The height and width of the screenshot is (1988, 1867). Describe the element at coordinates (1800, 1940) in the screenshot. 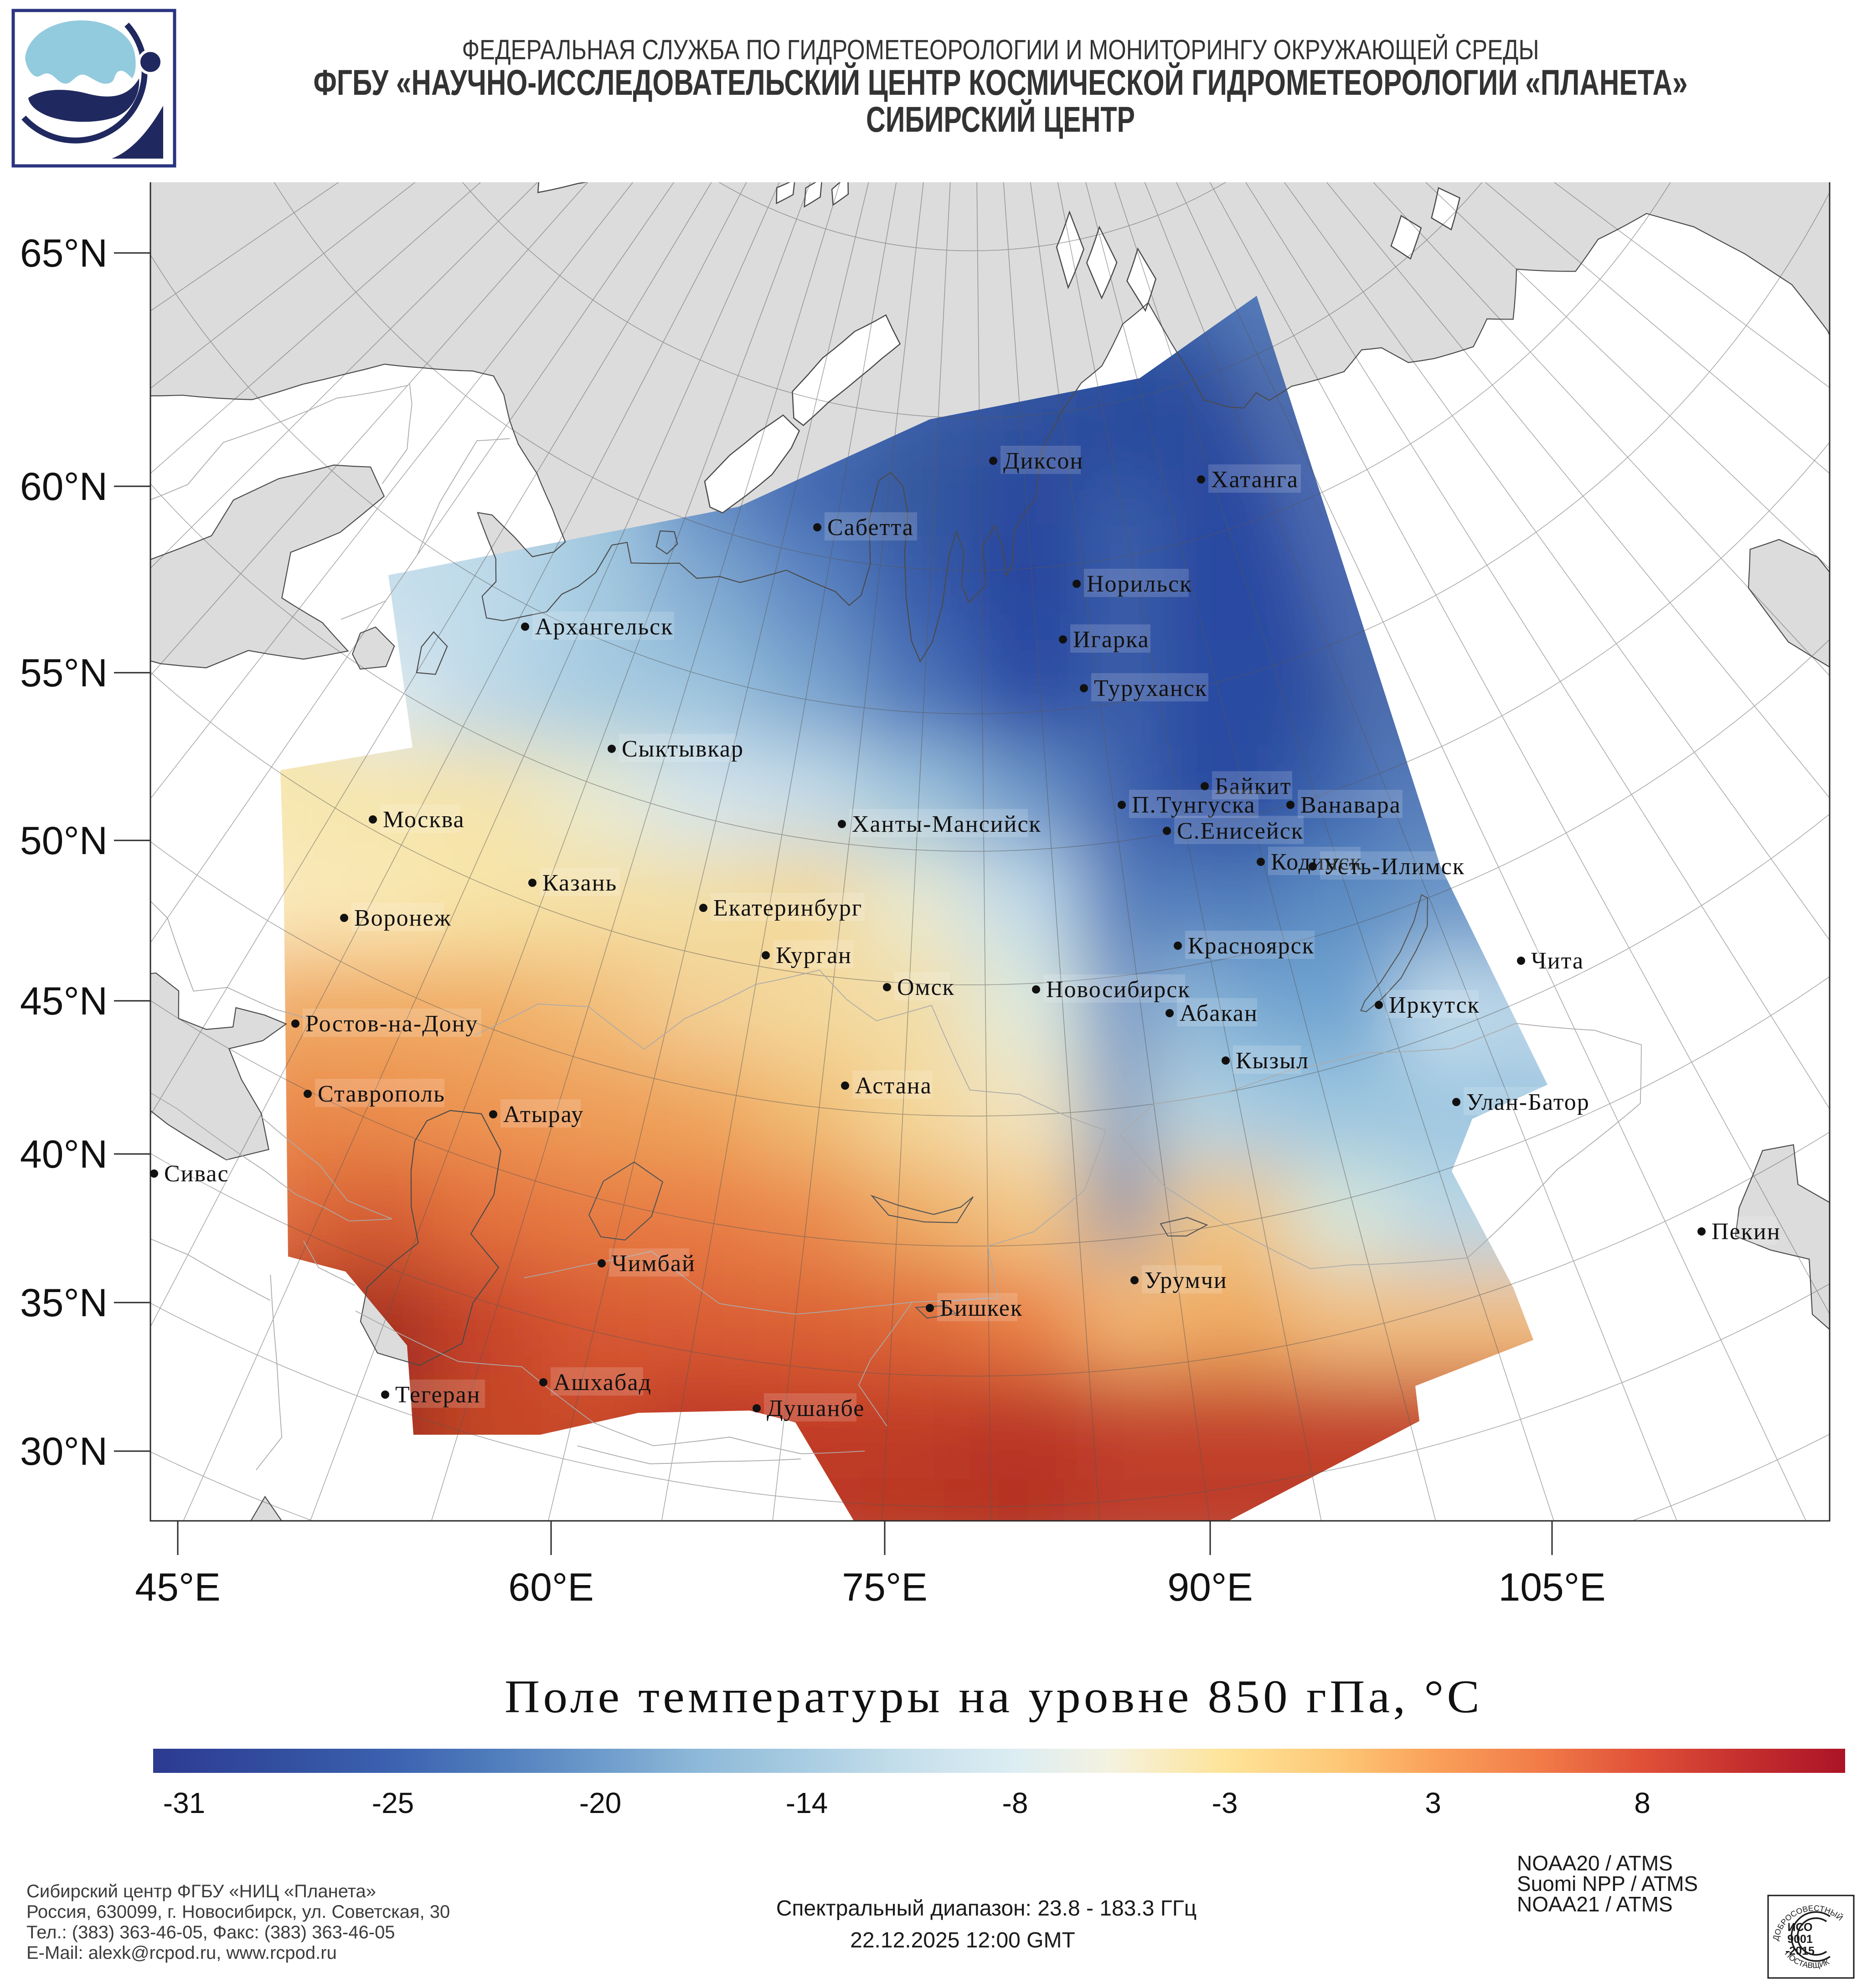

I see `svg-text: 9001` at that location.